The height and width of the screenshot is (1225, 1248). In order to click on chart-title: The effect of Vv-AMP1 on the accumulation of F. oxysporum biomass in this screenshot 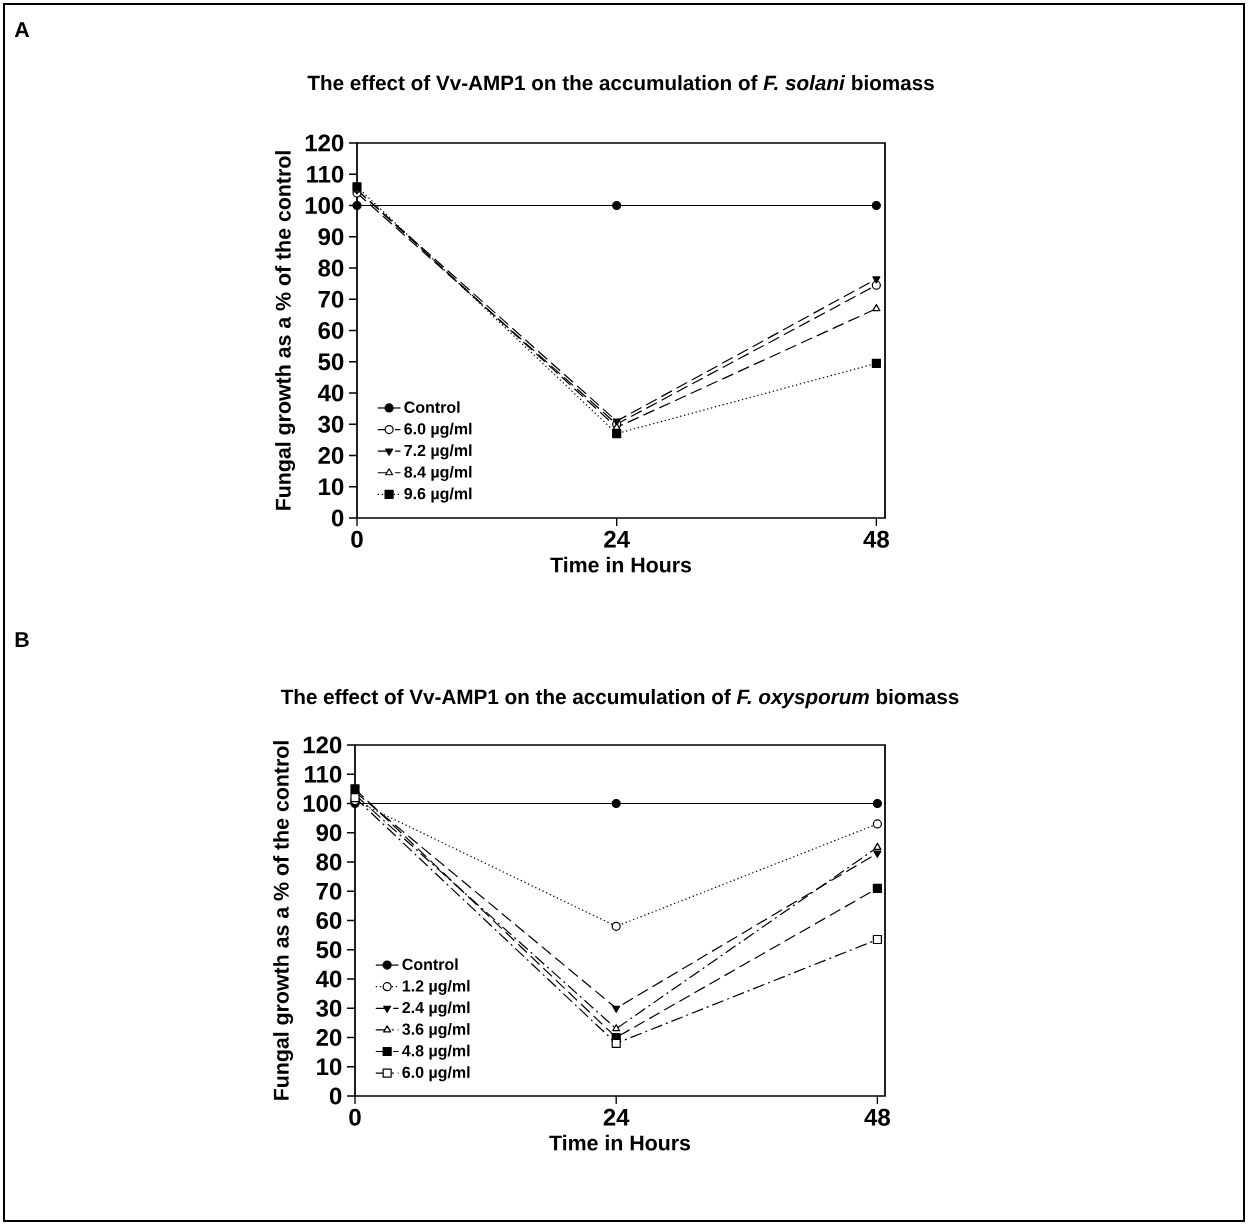, I will do `click(619, 699)`.